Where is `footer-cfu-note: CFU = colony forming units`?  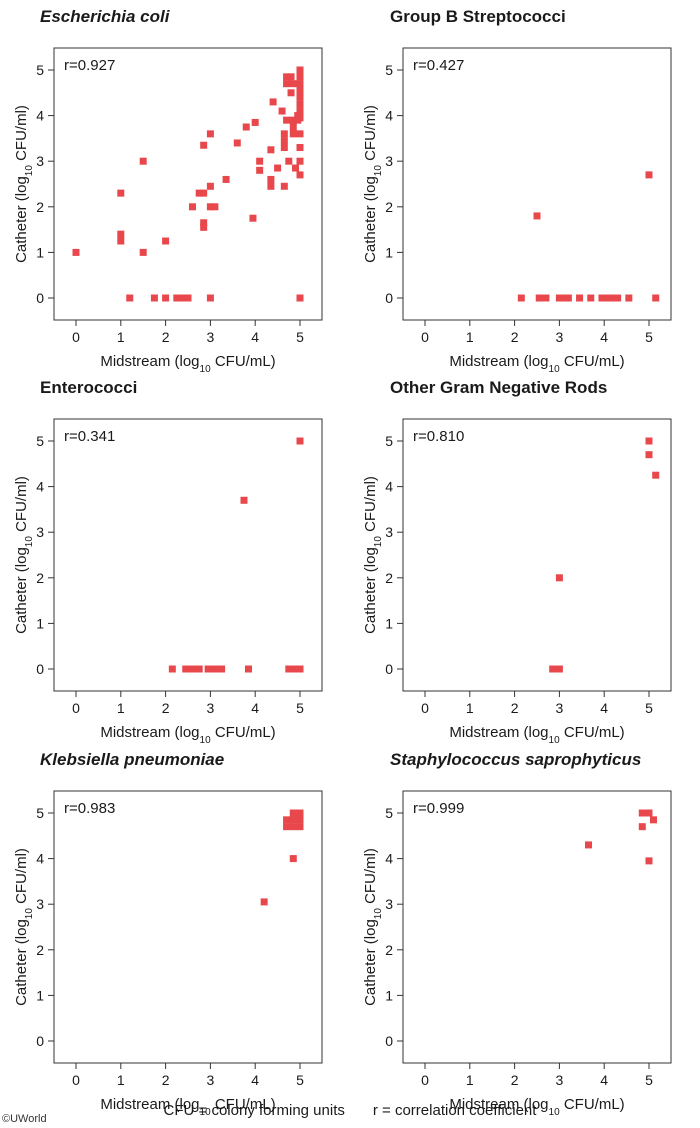 footer-cfu-note: CFU = colony forming units is located at coordinates (254, 1110).